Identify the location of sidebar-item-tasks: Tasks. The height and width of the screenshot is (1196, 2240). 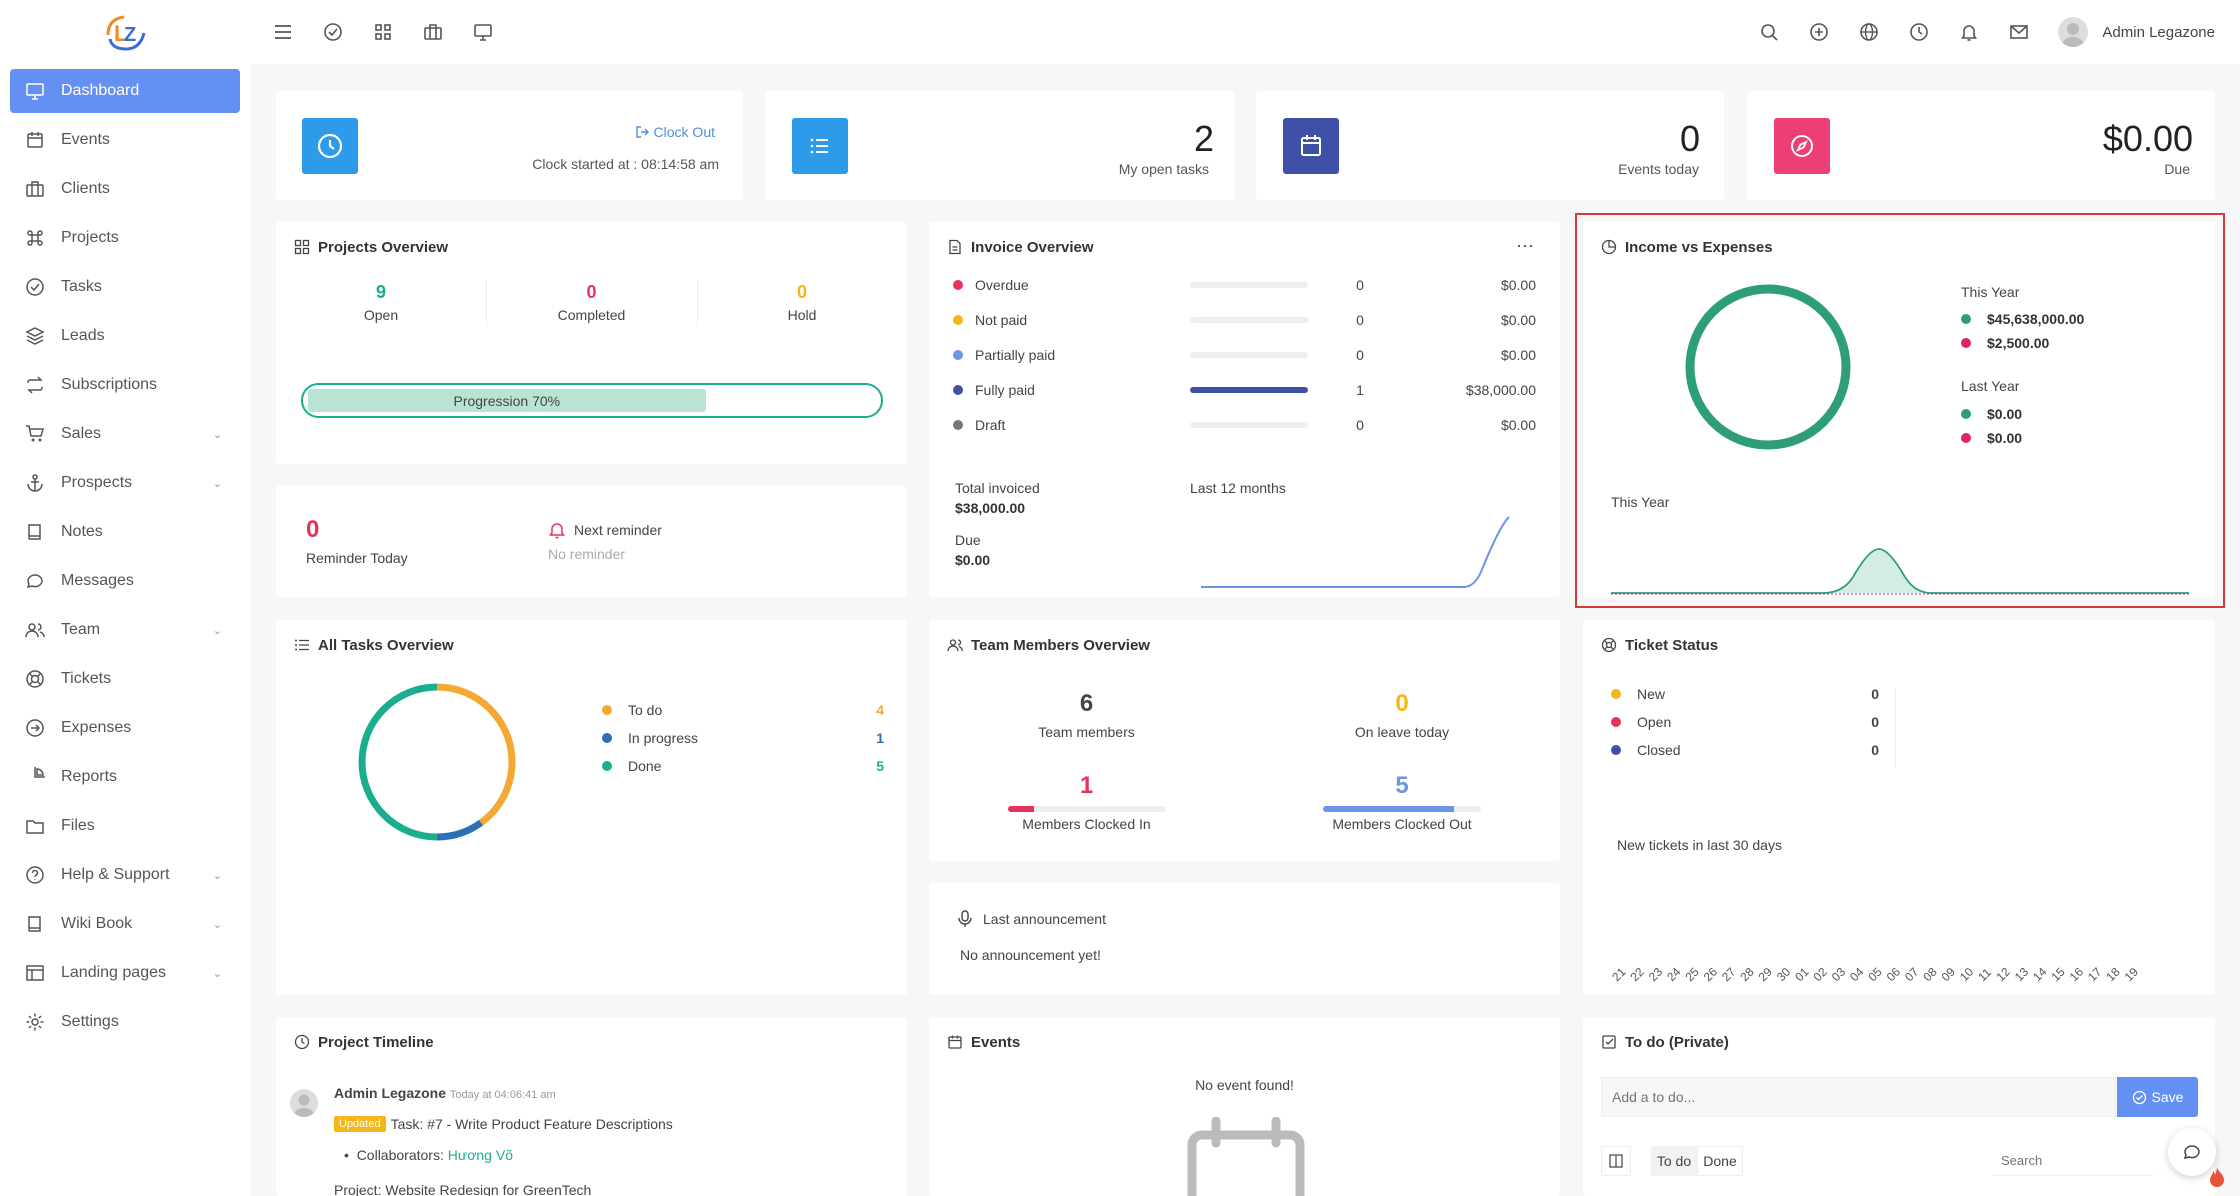
(125, 287).